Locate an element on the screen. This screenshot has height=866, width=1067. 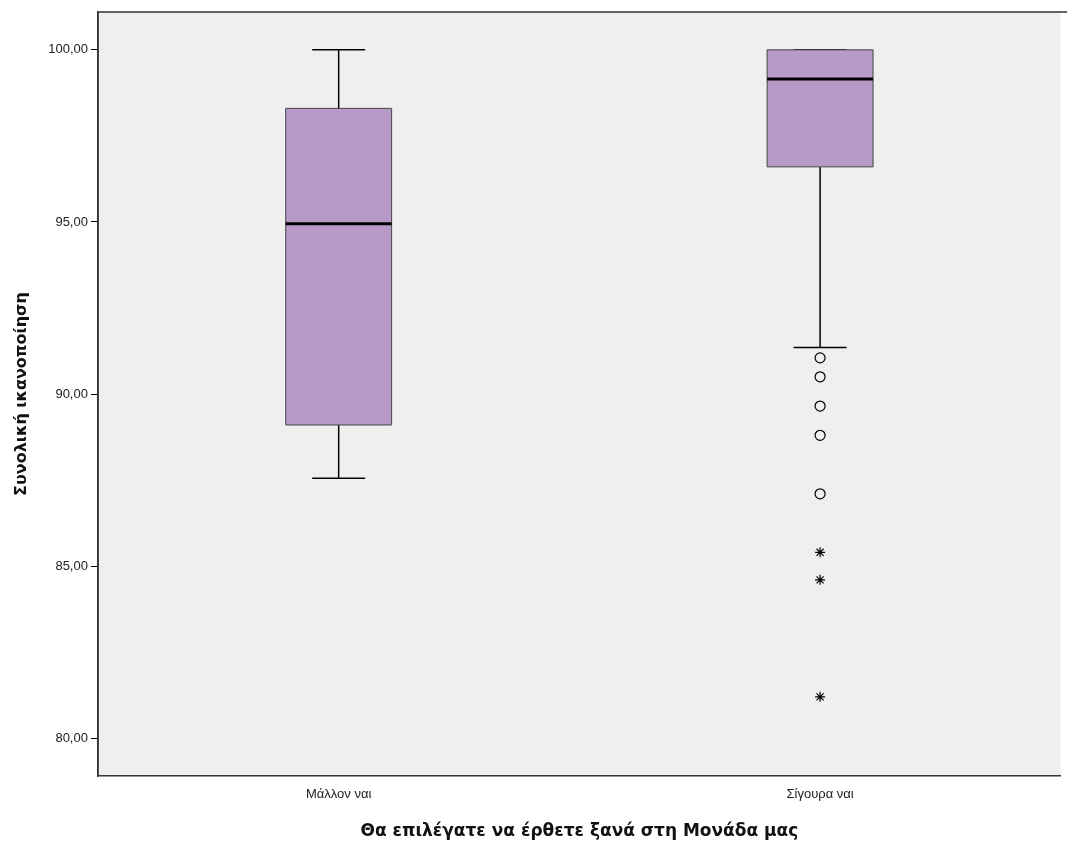
y-tick-label: 85,00 is located at coordinates (71, 565).